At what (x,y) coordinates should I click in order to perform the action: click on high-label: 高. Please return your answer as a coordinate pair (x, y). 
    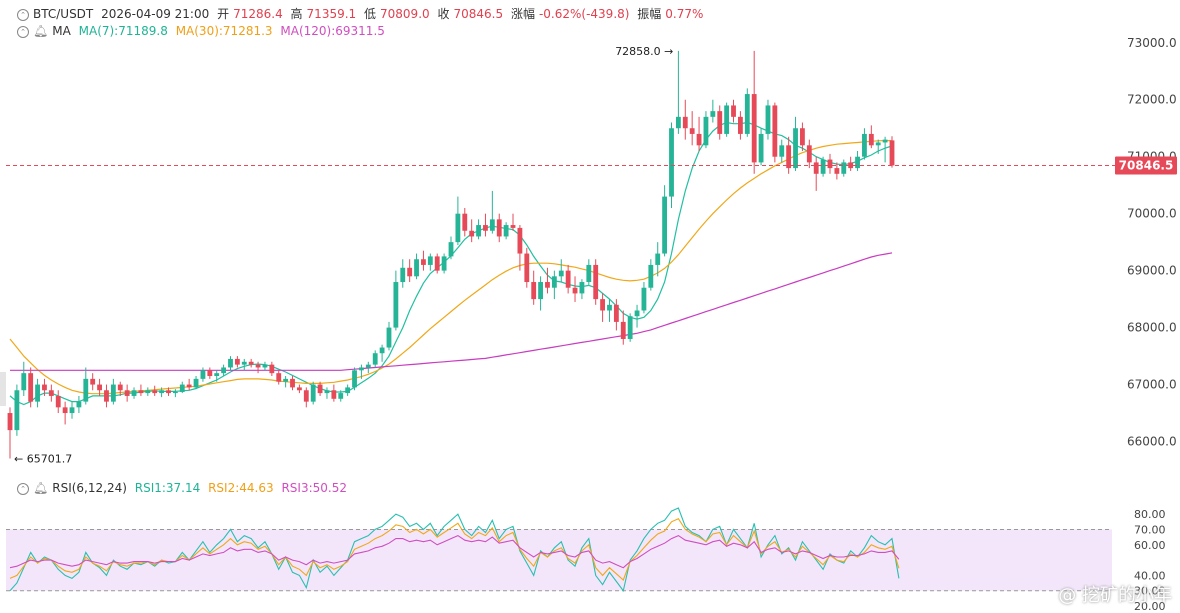
    Looking at the image, I should click on (296, 14).